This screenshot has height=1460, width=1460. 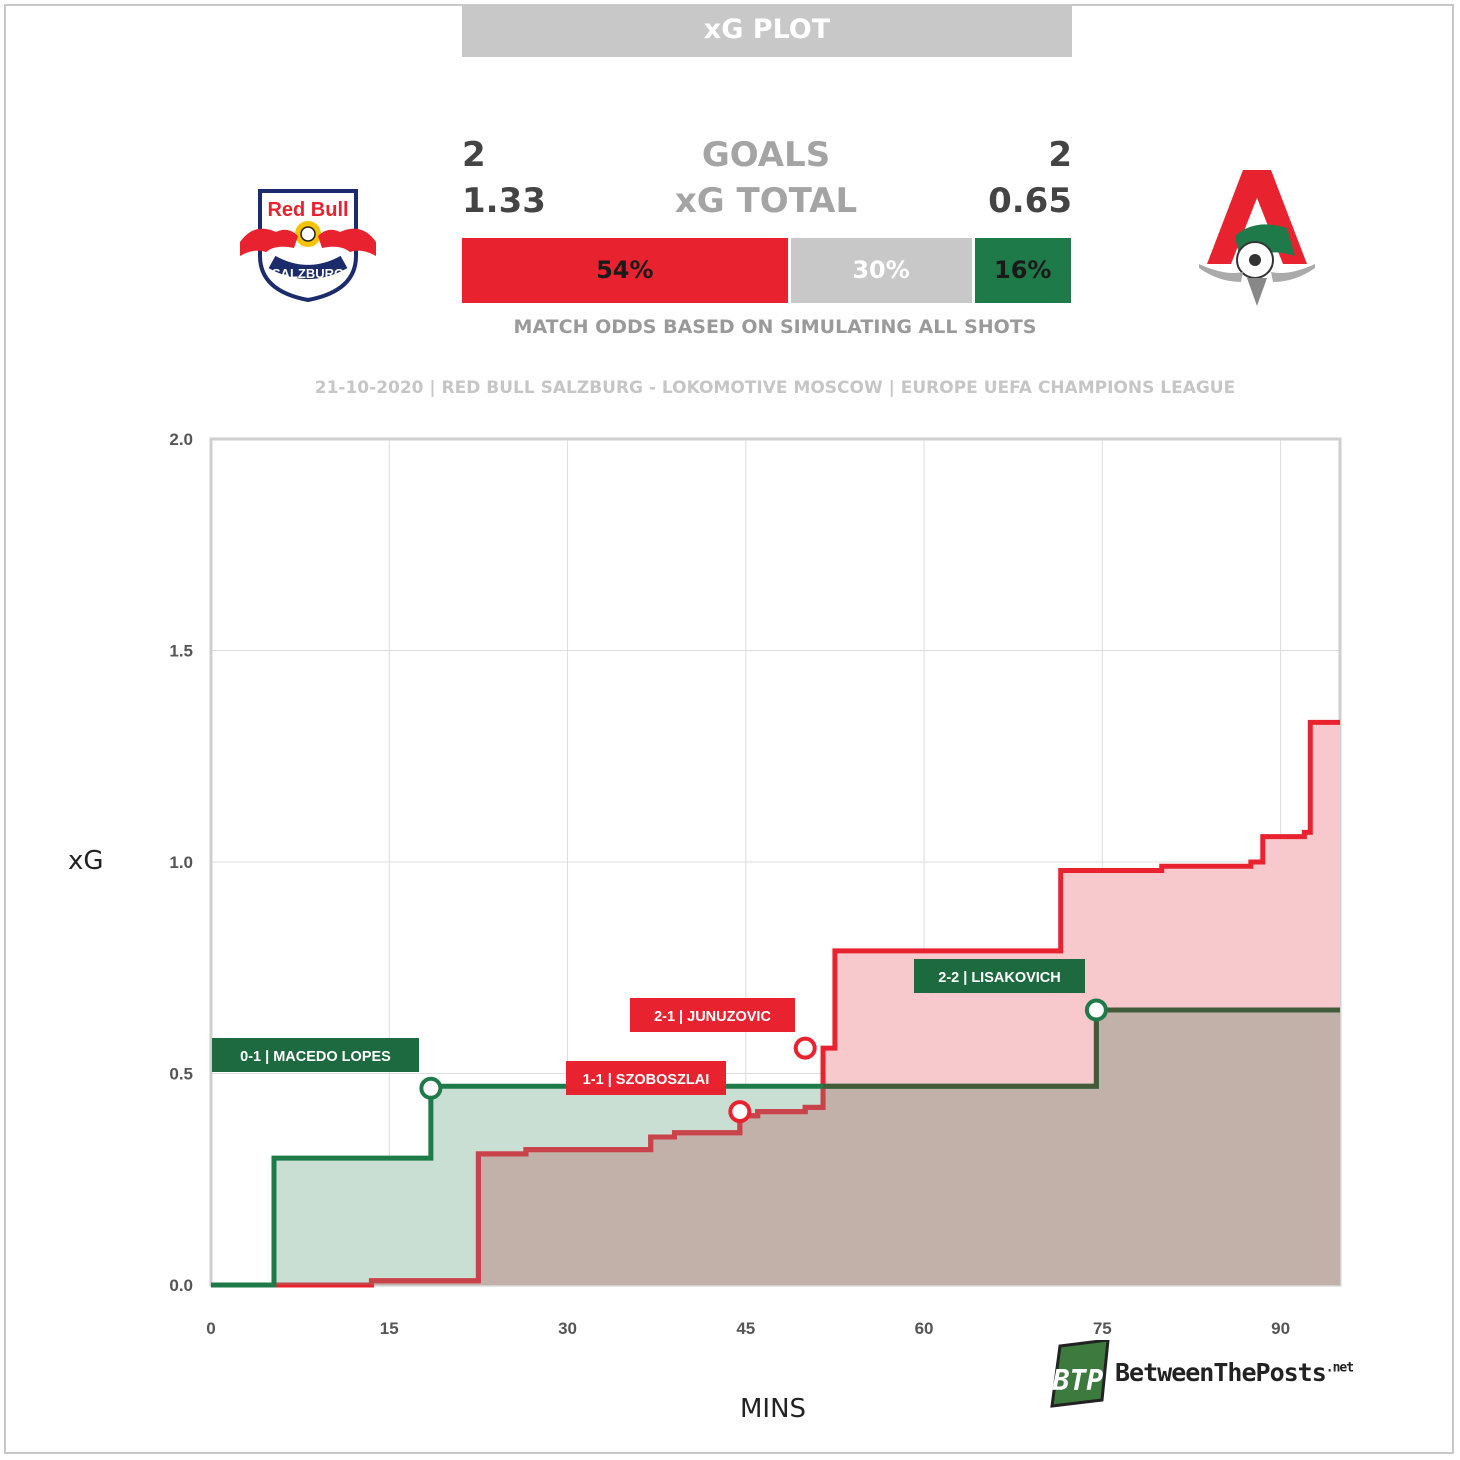 What do you see at coordinates (1030, 201) in the screenshot?
I see `away-xg-total: 0.65` at bounding box center [1030, 201].